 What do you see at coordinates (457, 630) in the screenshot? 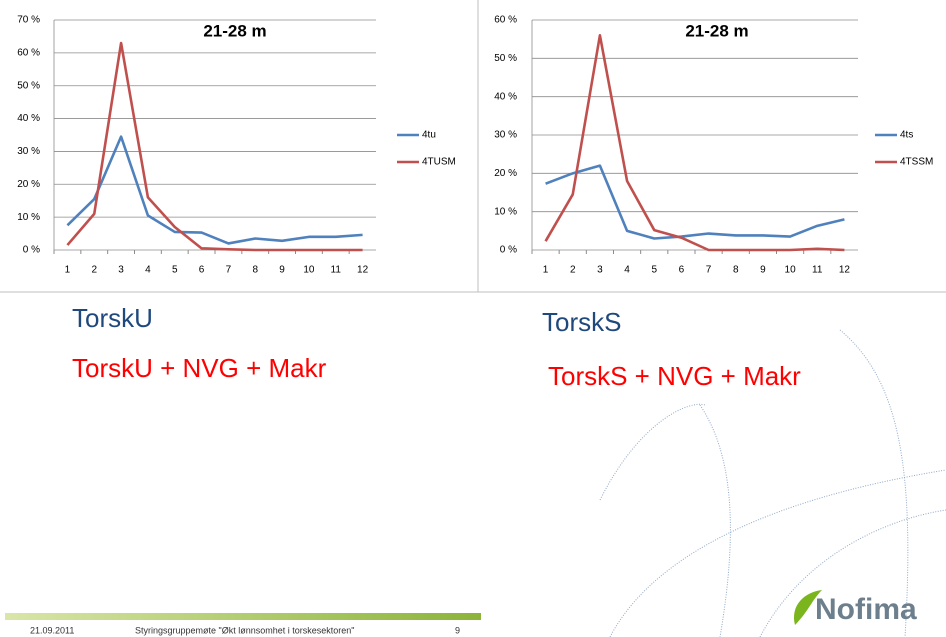
I see `footer-page: 9` at bounding box center [457, 630].